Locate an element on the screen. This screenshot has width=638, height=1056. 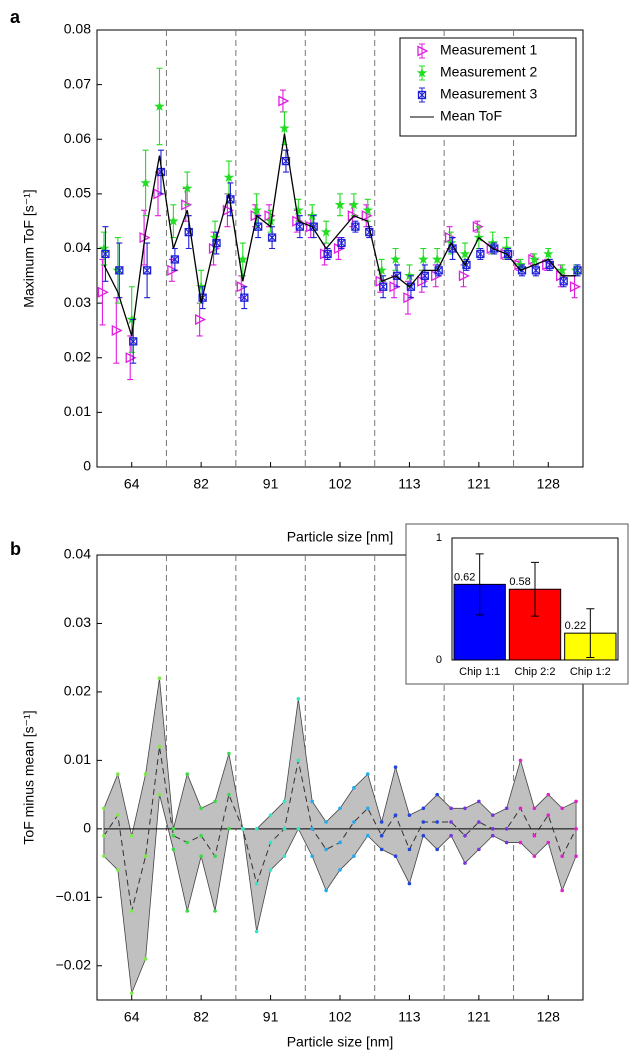
y-tick-label: 0.02 is located at coordinates (77, 691).